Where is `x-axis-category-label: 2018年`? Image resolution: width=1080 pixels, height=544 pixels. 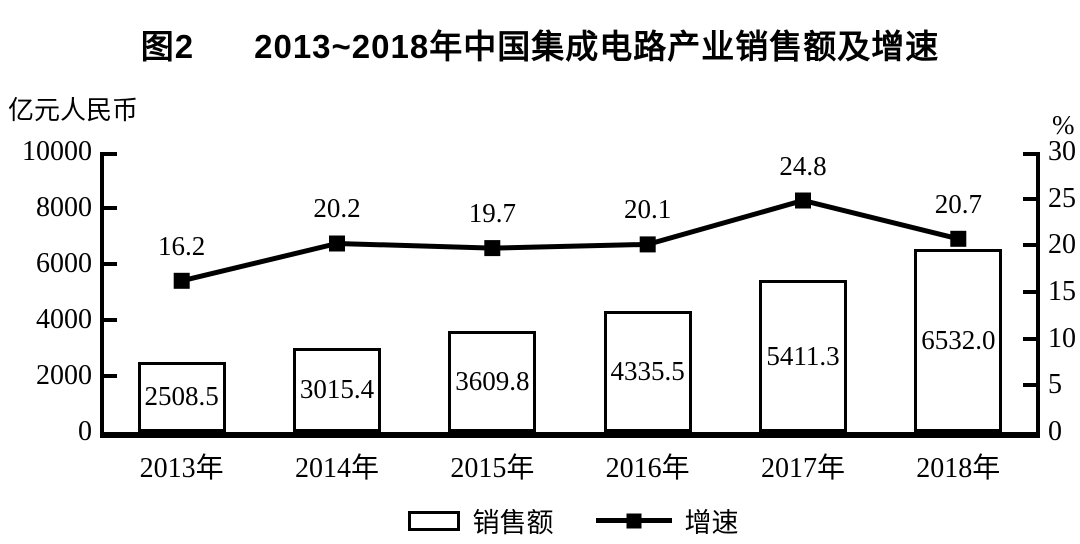 x-axis-category-label: 2018年 is located at coordinates (958, 468).